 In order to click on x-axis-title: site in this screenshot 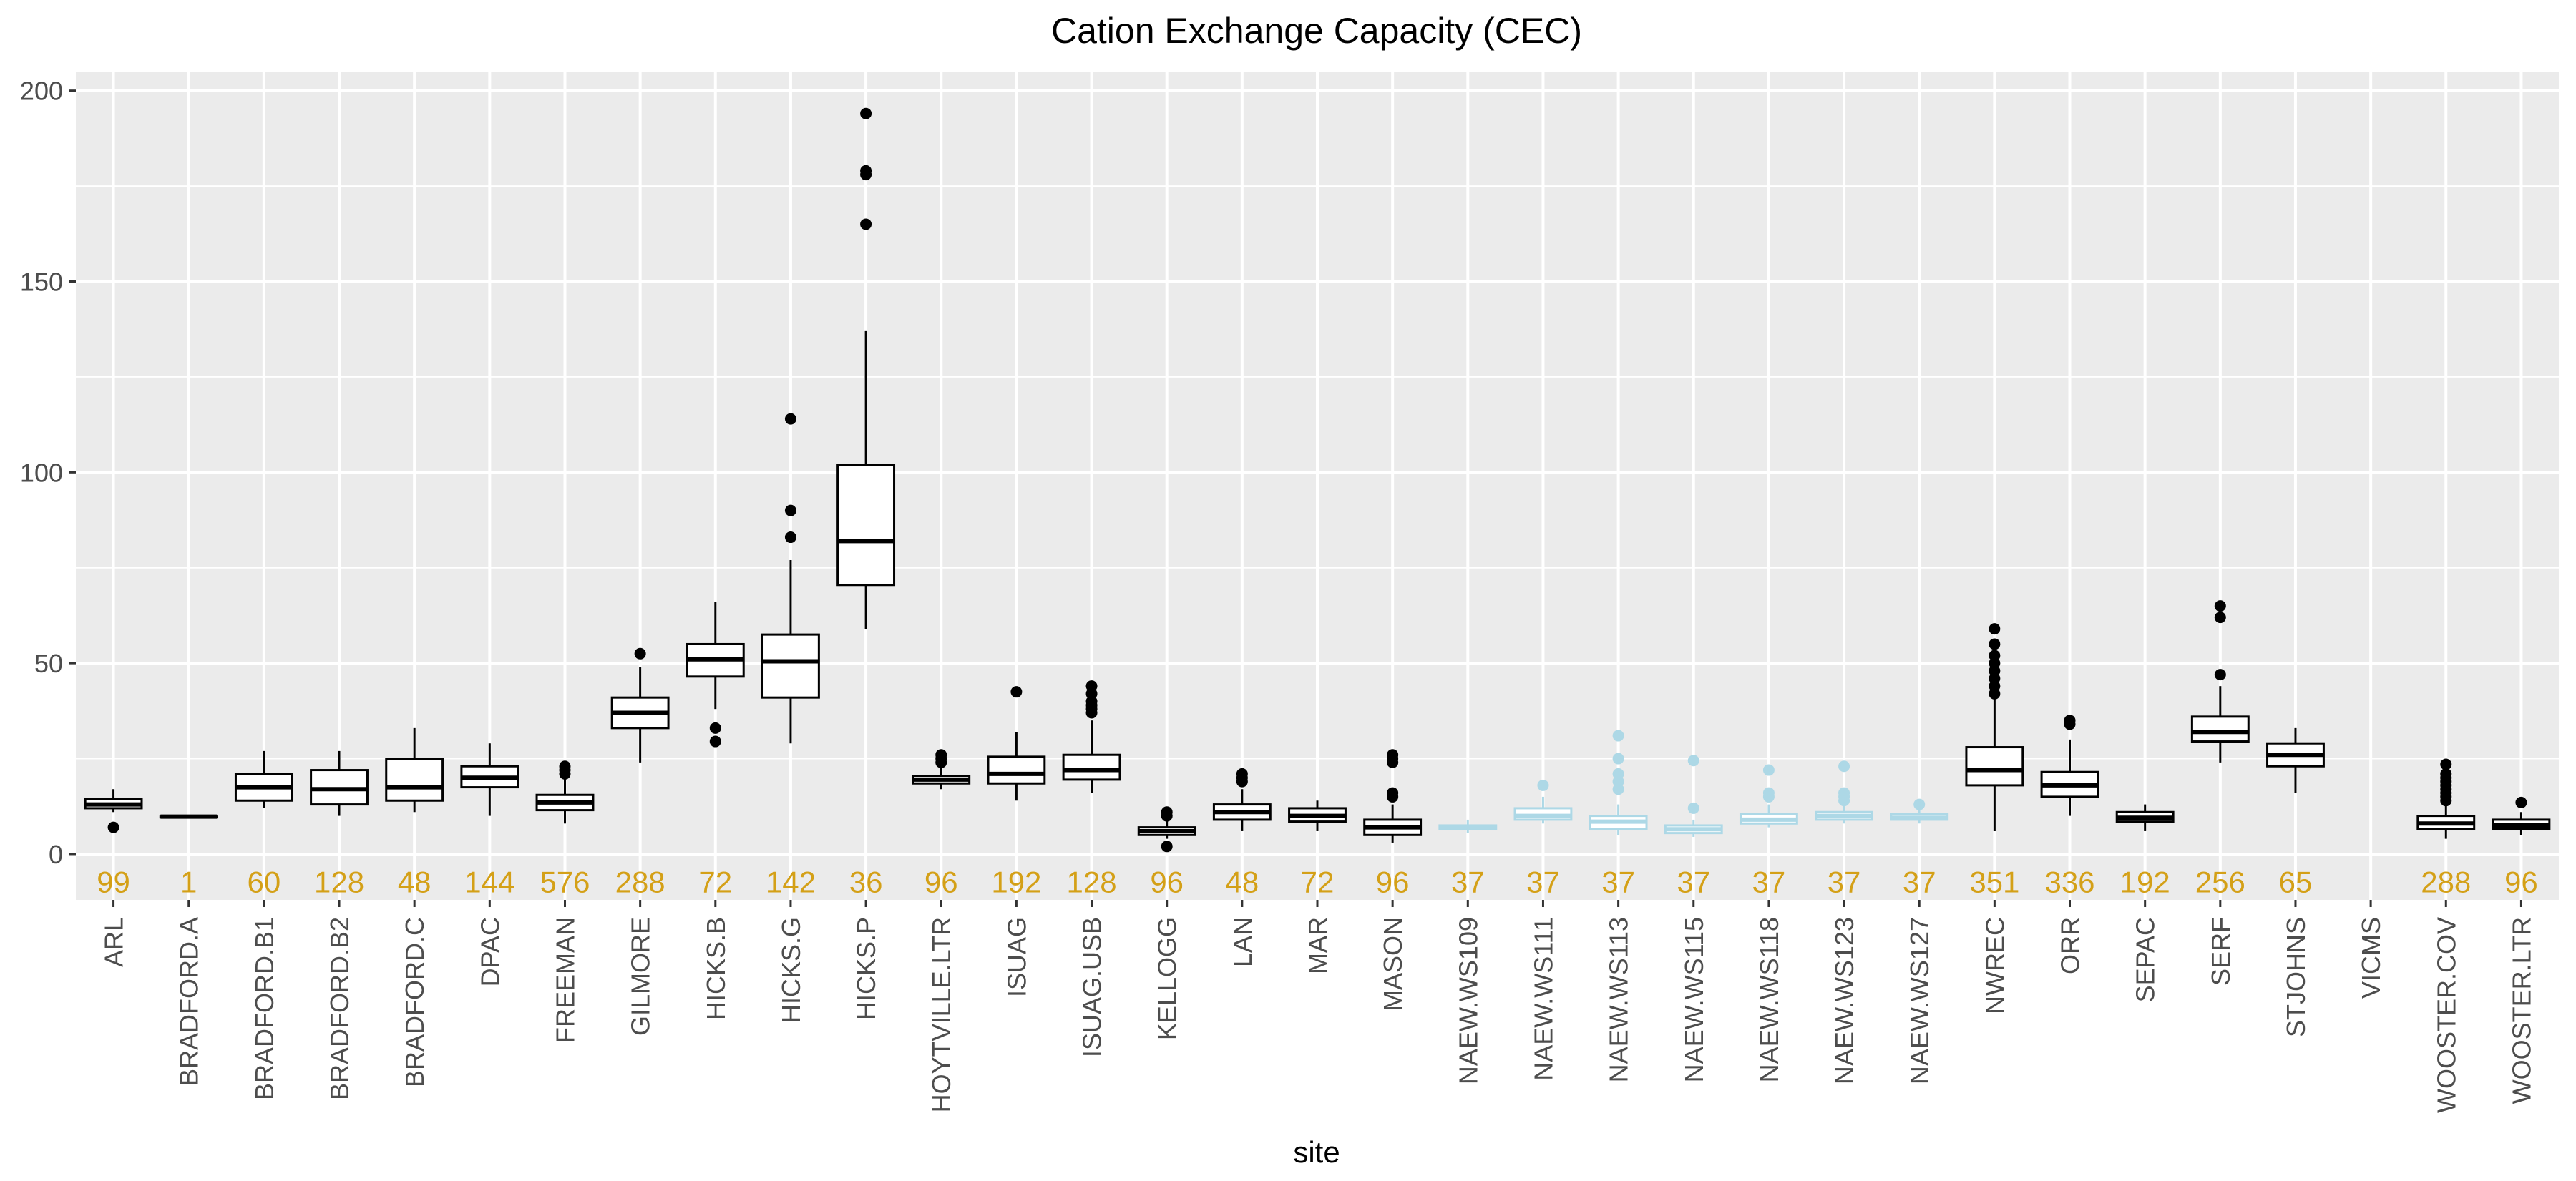, I will do `click(1316, 1152)`.